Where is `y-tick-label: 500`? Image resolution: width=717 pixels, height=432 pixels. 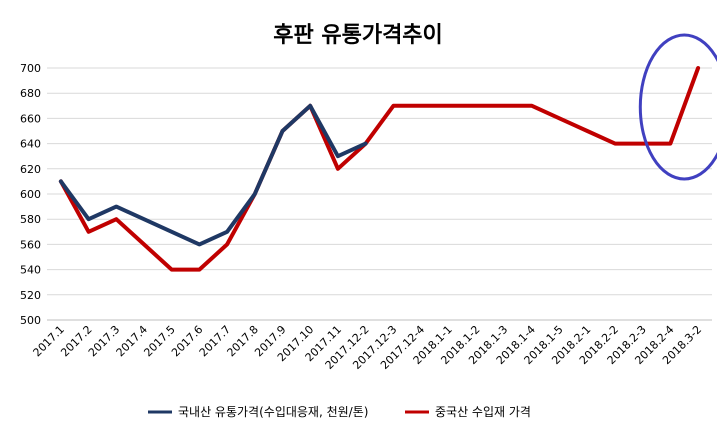
y-tick-label: 500 is located at coordinates (30, 320).